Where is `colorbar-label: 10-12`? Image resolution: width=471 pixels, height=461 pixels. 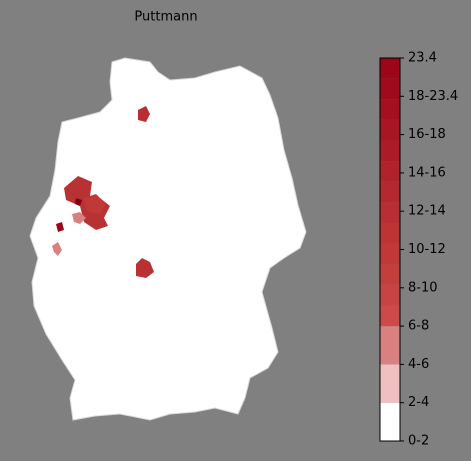 colorbar-label: 10-12 is located at coordinates (427, 249).